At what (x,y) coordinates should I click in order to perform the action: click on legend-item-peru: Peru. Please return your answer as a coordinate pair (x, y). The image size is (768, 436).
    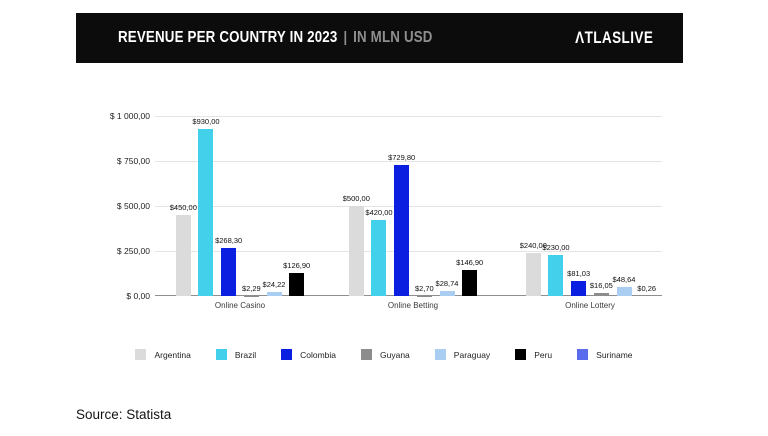
    Looking at the image, I should click on (533, 354).